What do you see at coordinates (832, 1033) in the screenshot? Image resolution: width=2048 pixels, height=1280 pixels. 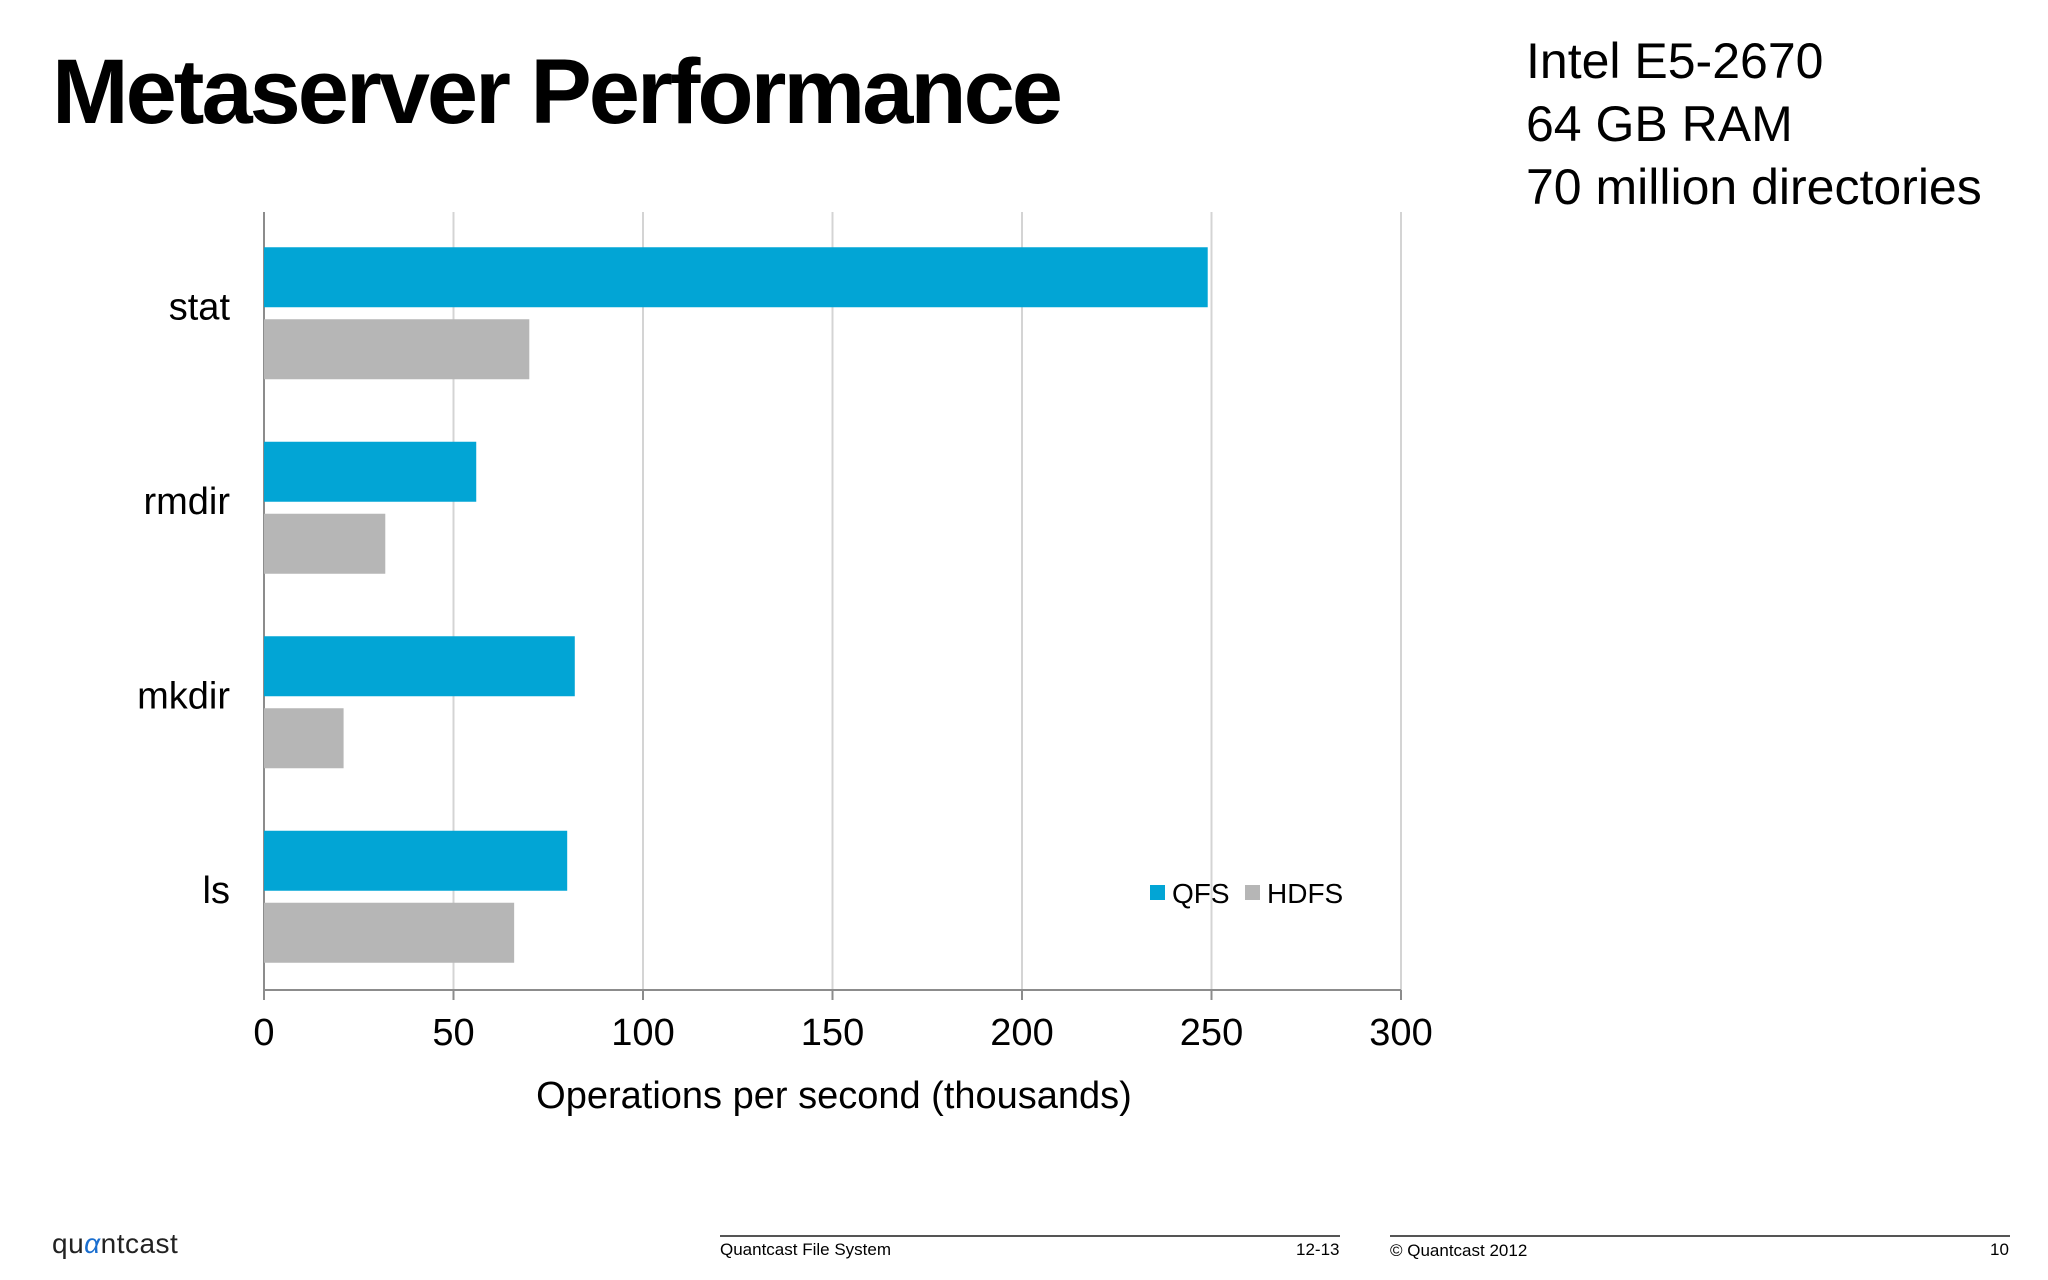 I see `x-tick-label: 150` at bounding box center [832, 1033].